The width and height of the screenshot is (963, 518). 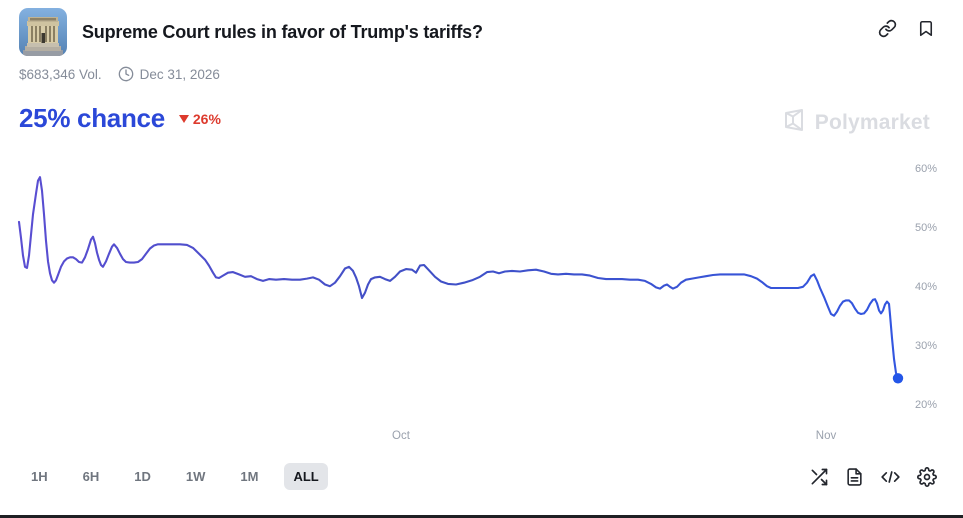 What do you see at coordinates (898, 378) in the screenshot?
I see `current-price-dot` at bounding box center [898, 378].